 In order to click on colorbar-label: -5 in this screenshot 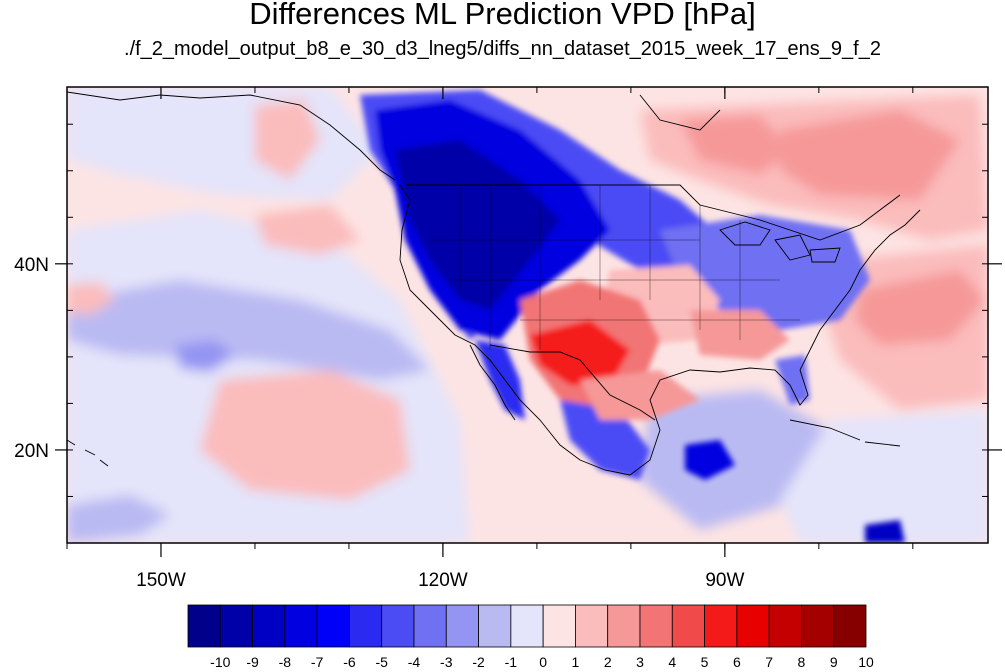, I will do `click(381, 662)`.